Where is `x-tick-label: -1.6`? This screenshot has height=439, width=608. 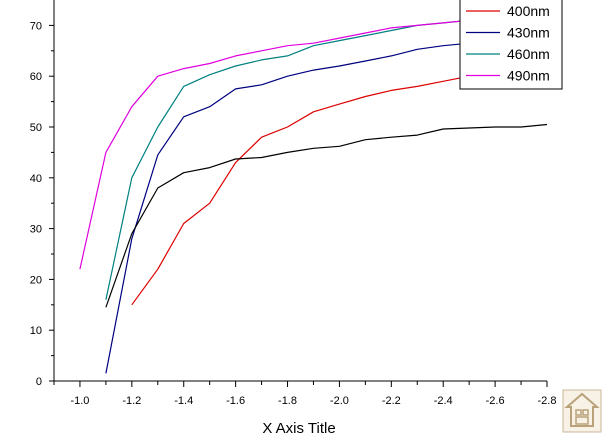 x-tick-label: -1.6 is located at coordinates (235, 401).